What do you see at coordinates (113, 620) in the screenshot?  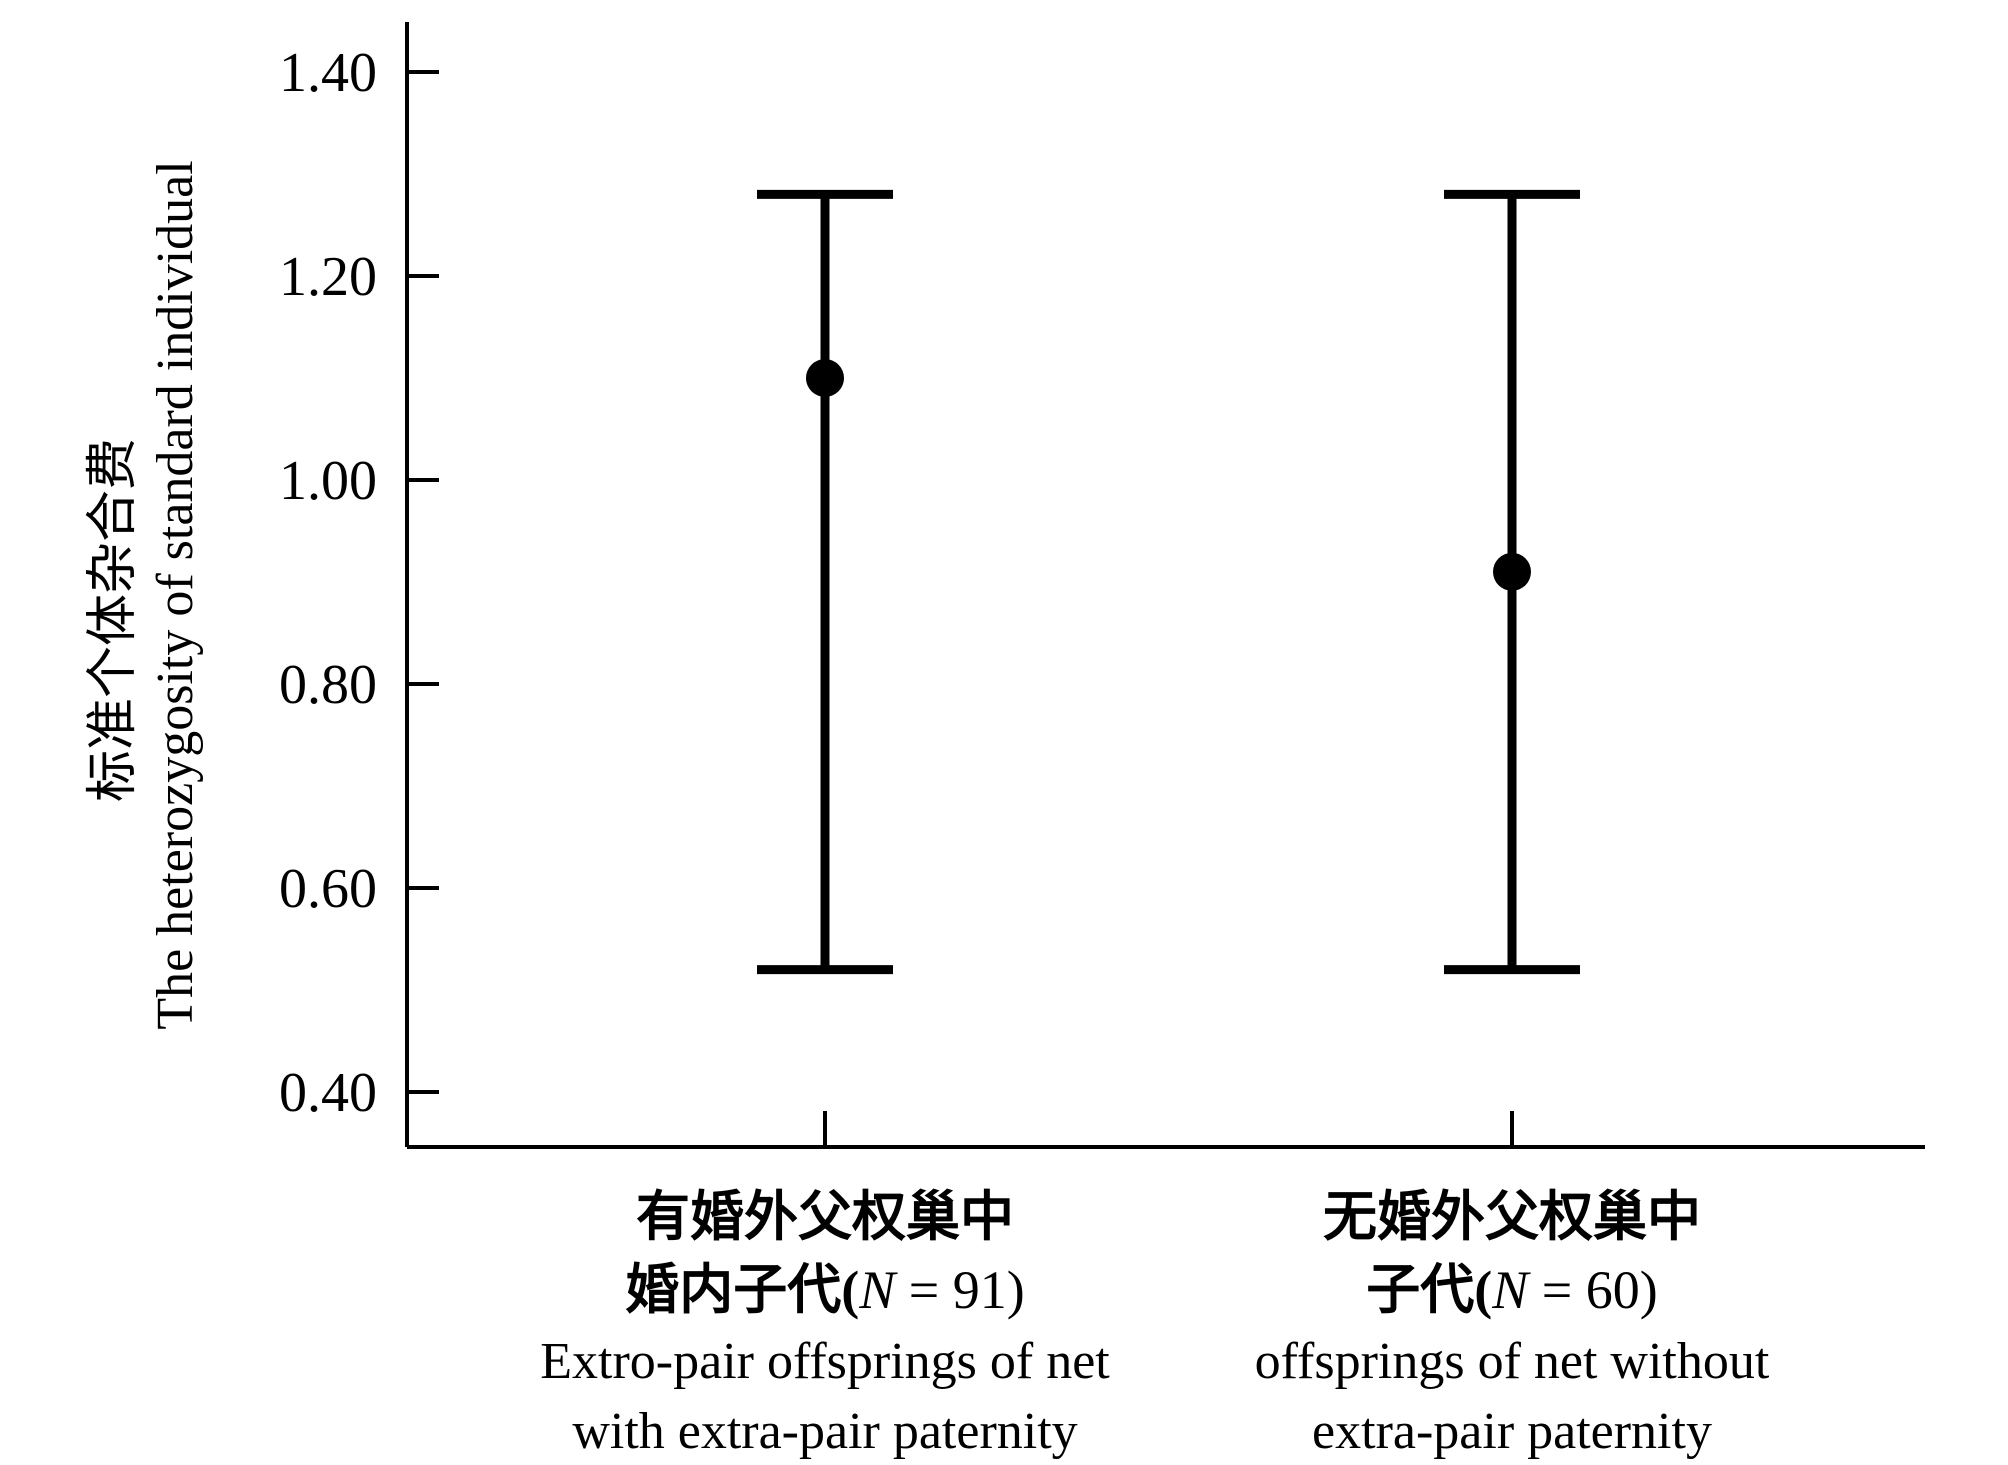 I see `y-axis-label-chinese: 标准个体杂合费` at bounding box center [113, 620].